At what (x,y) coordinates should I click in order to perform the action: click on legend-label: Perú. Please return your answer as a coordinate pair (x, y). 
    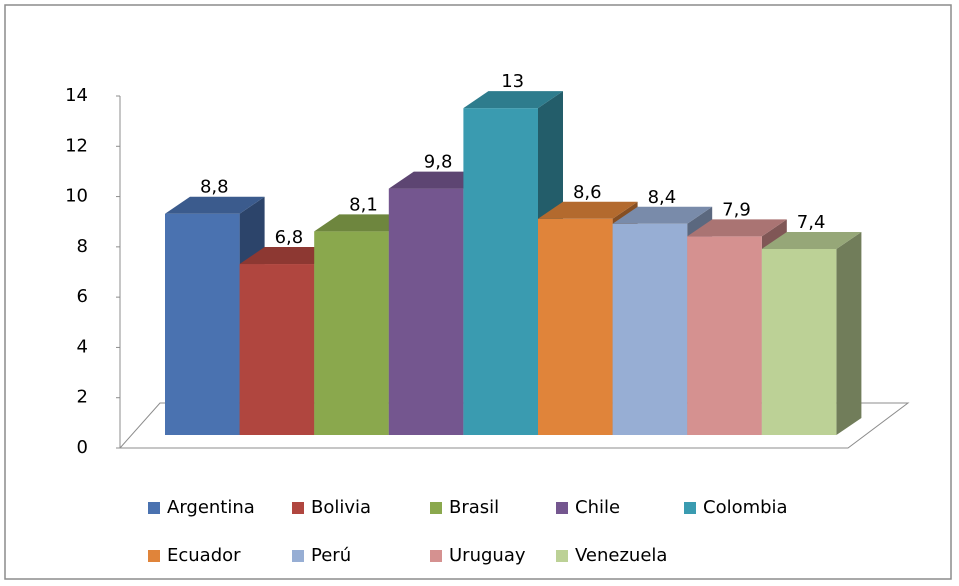
    Looking at the image, I should click on (331, 555).